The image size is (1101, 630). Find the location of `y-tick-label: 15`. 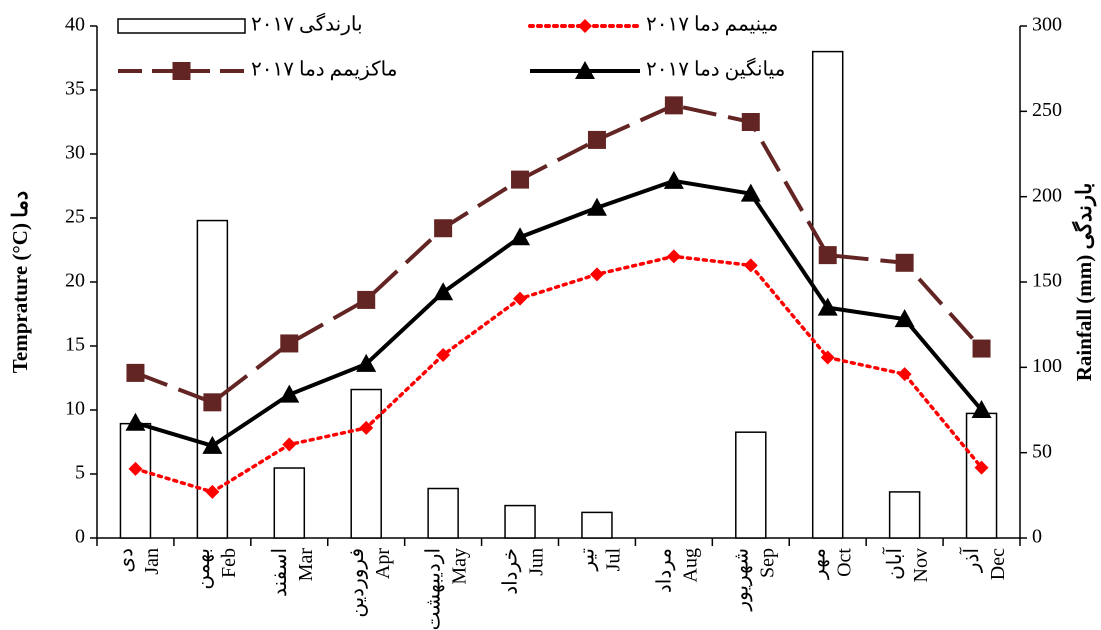

y-tick-label: 15 is located at coordinates (75, 345).